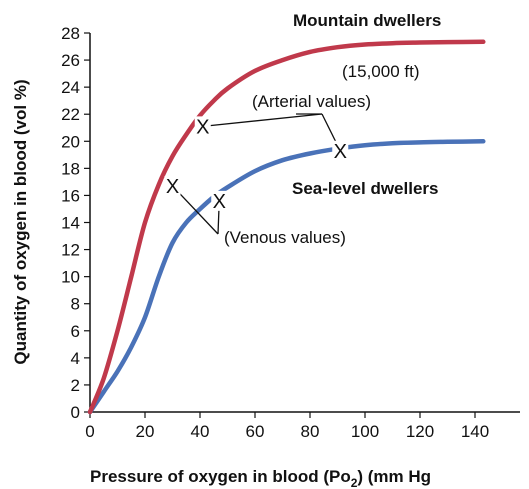 Image resolution: width=529 pixels, height=489 pixels. I want to click on y-tick-label: 14, so click(70, 223).